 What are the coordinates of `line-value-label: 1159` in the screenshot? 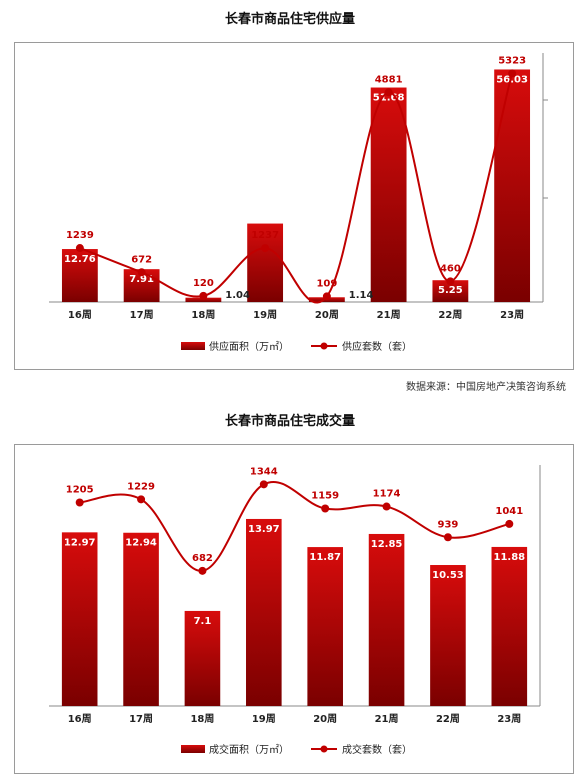 It's located at (325, 496).